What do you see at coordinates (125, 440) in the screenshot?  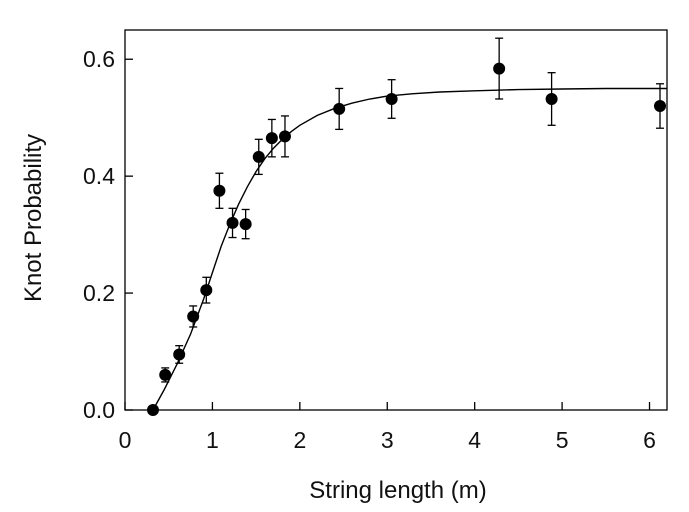 I see `x-tick-label: 0` at bounding box center [125, 440].